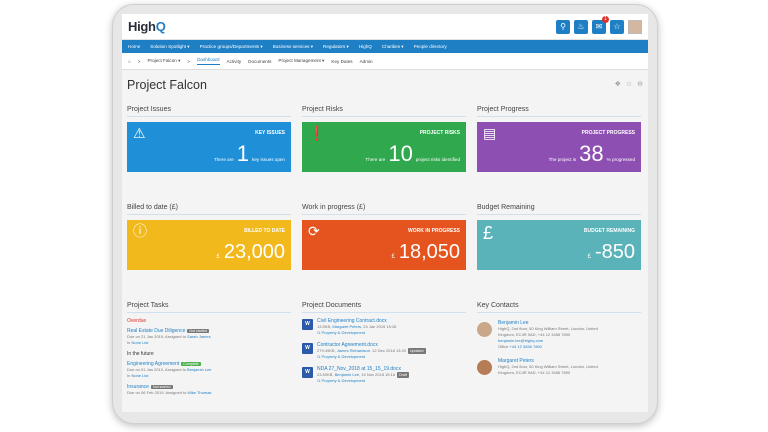 The image size is (768, 432). Describe the element at coordinates (434, 231) in the screenshot. I see `tile-label: WORK IN PROGRESS` at that location.